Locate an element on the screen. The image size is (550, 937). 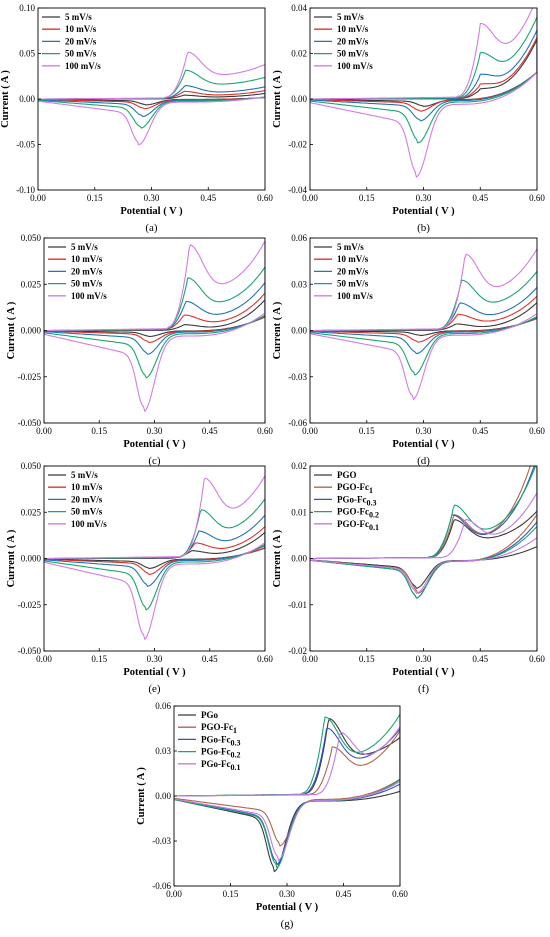
panel-caption: (a) is located at coordinates (151, 228).